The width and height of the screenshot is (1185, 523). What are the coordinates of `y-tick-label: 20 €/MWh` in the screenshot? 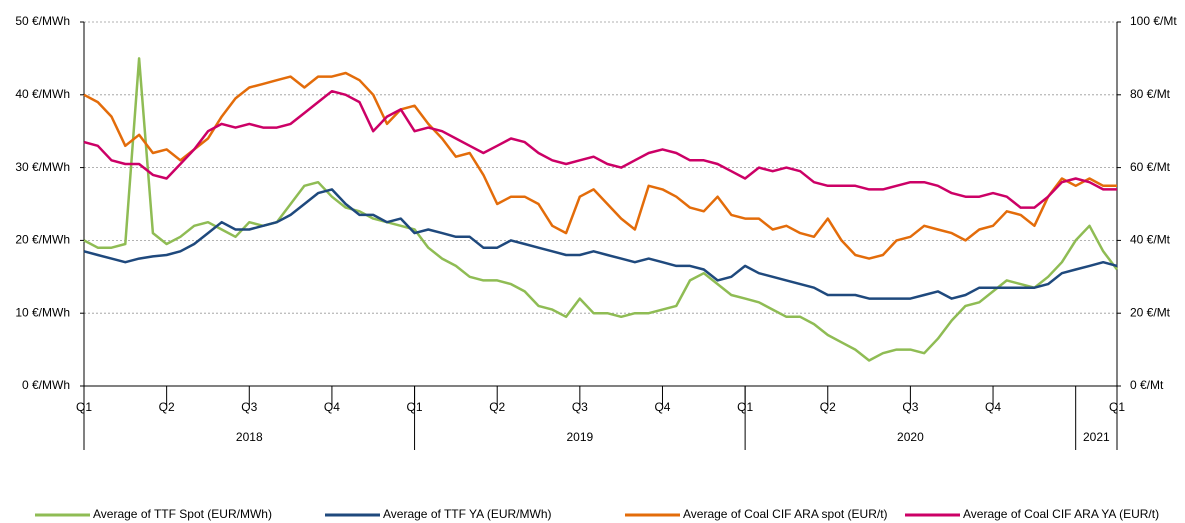 It's located at (42, 240).